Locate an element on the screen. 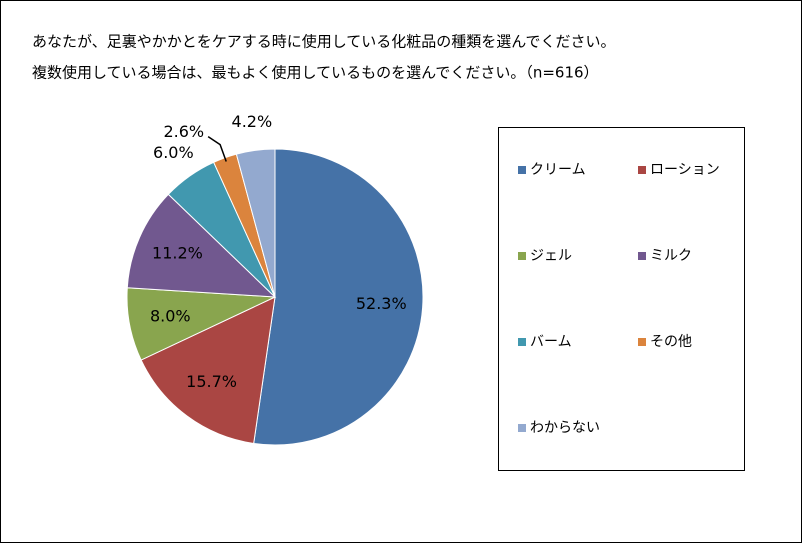 This screenshot has height=547, width=802. legend-label: わからない is located at coordinates (565, 428).